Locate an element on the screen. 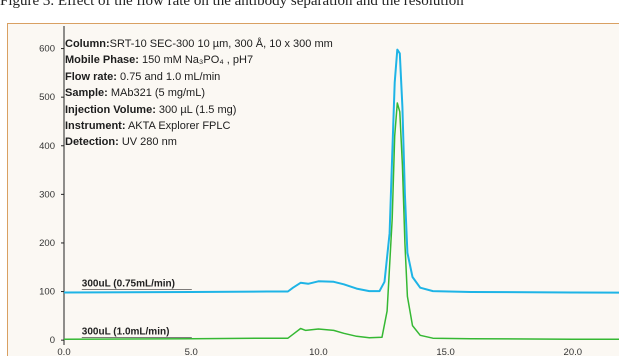 This screenshot has height=356, width=619. y-tick-label: 600 is located at coordinates (47, 49).